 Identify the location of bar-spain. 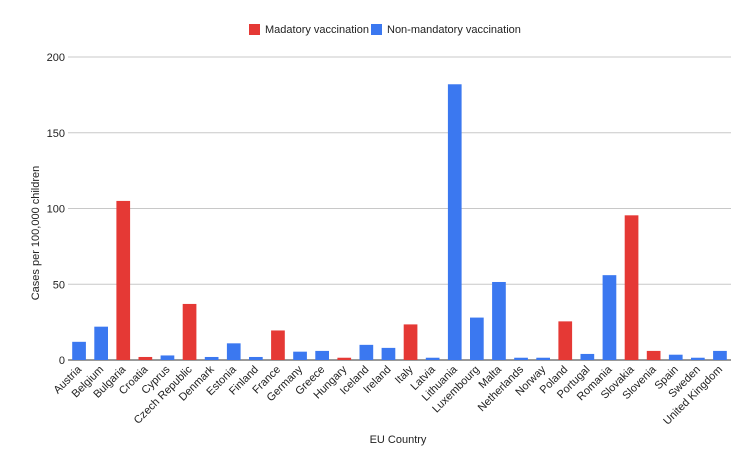
(675, 357).